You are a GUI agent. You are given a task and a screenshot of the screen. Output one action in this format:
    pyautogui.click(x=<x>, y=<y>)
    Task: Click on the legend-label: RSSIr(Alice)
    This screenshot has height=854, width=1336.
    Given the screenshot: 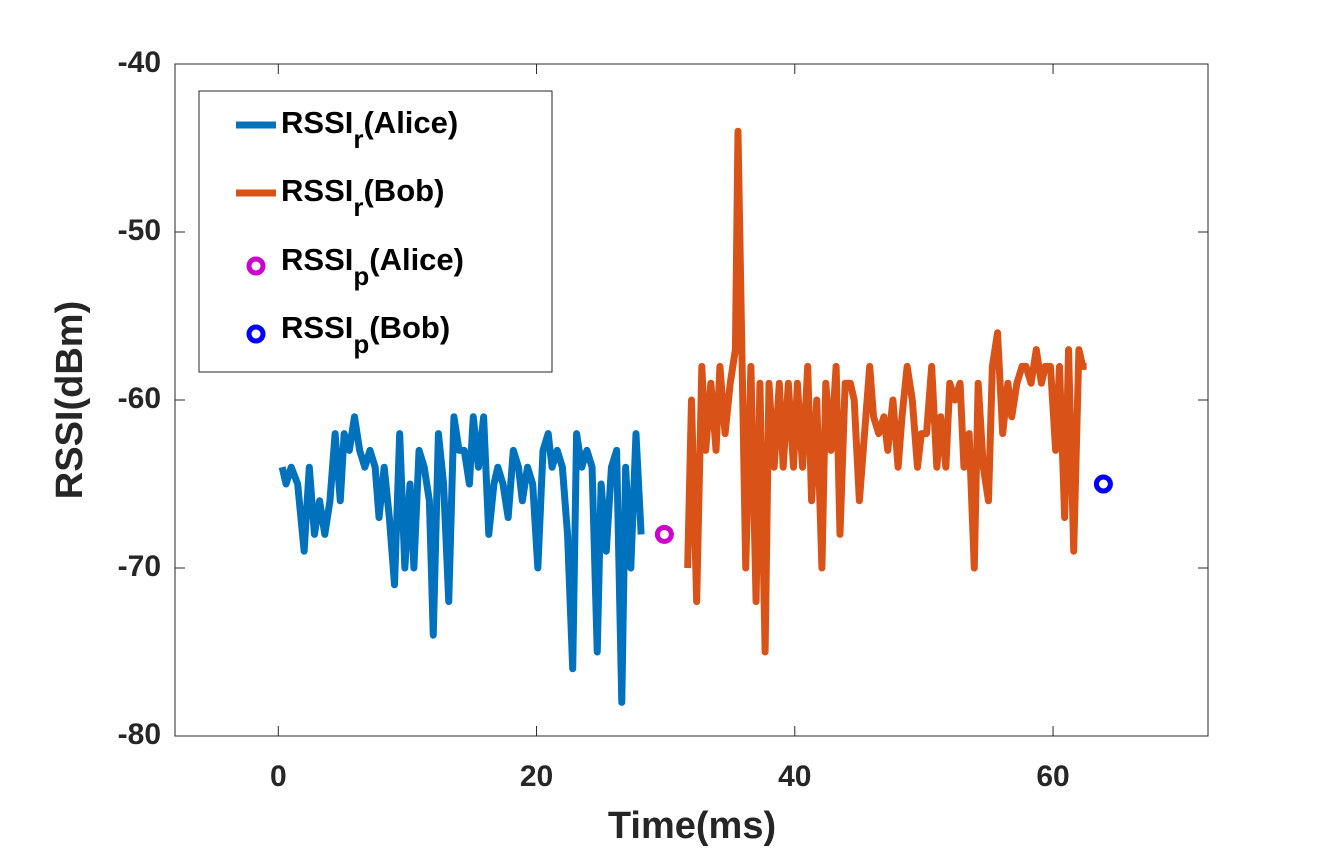 What is the action you would take?
    pyautogui.click(x=369, y=129)
    